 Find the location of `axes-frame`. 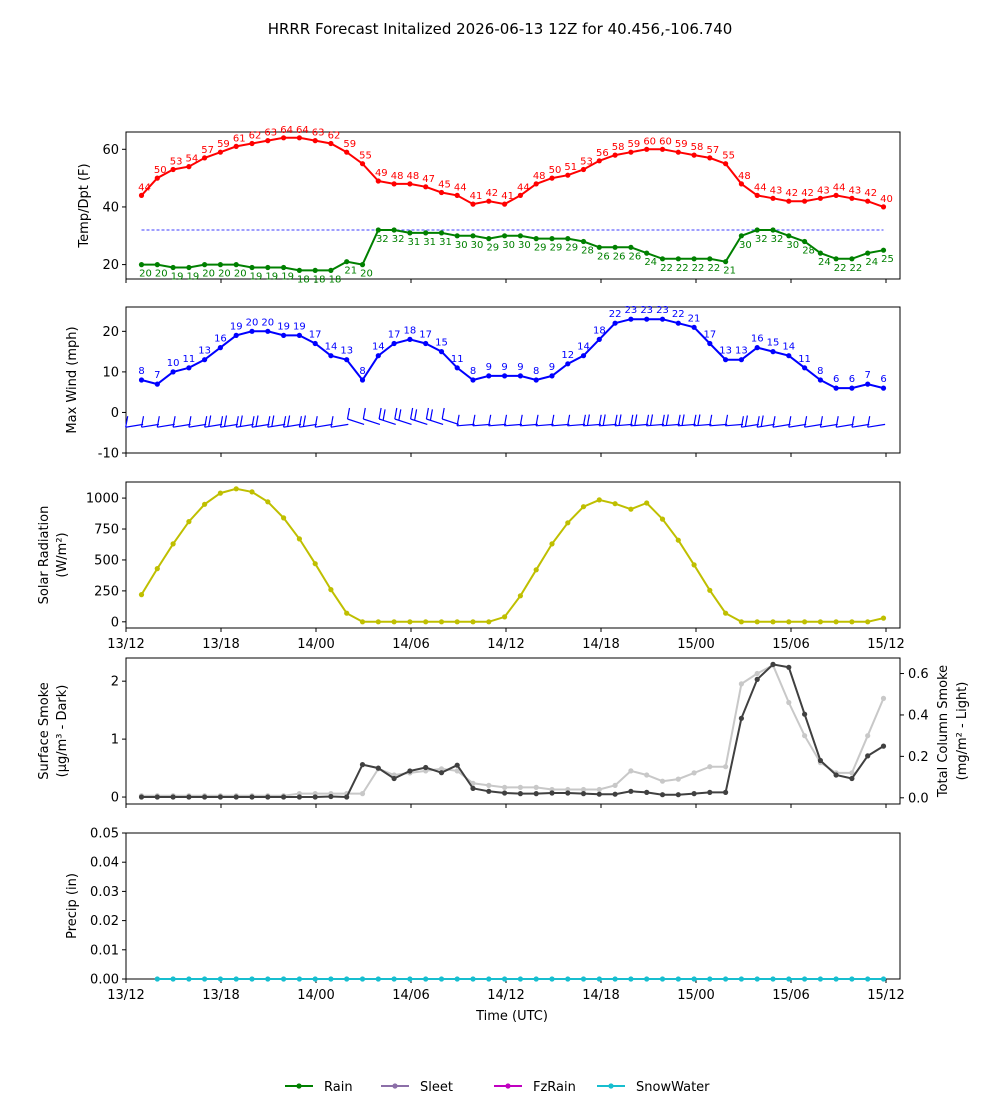

axes-frame is located at coordinates (513, 731).